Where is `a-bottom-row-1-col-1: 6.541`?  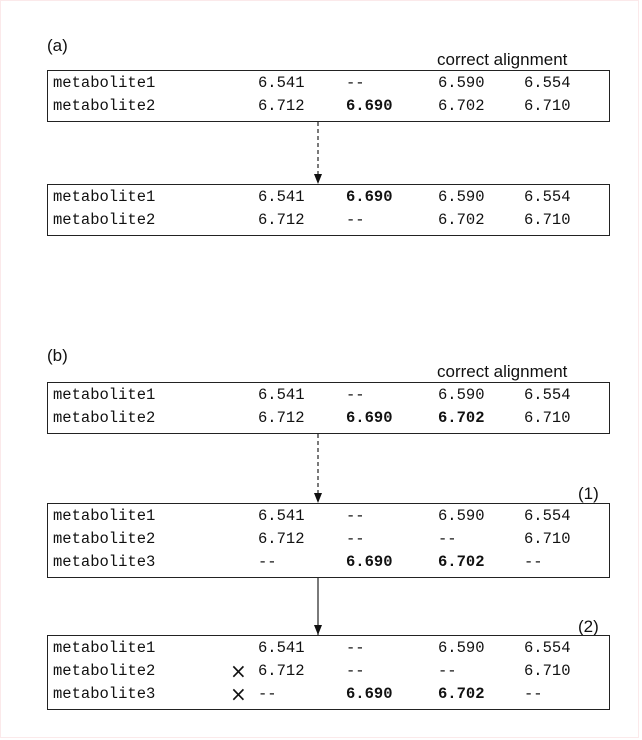
a-bottom-row-1-col-1: 6.541 is located at coordinates (281, 197).